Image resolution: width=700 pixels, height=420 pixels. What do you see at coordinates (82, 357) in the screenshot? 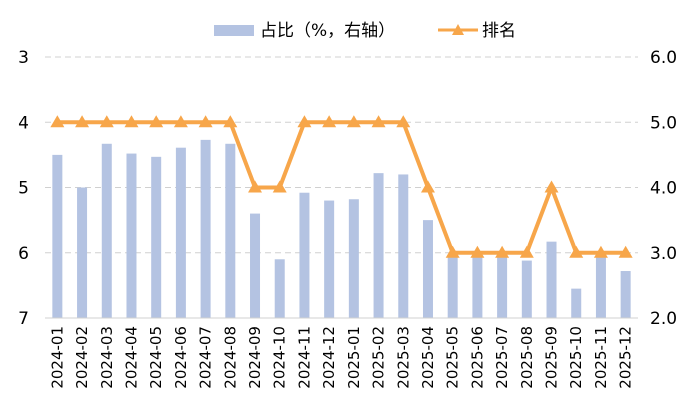
I see `x-axis-tick-label: 2024-02` at bounding box center [82, 357].